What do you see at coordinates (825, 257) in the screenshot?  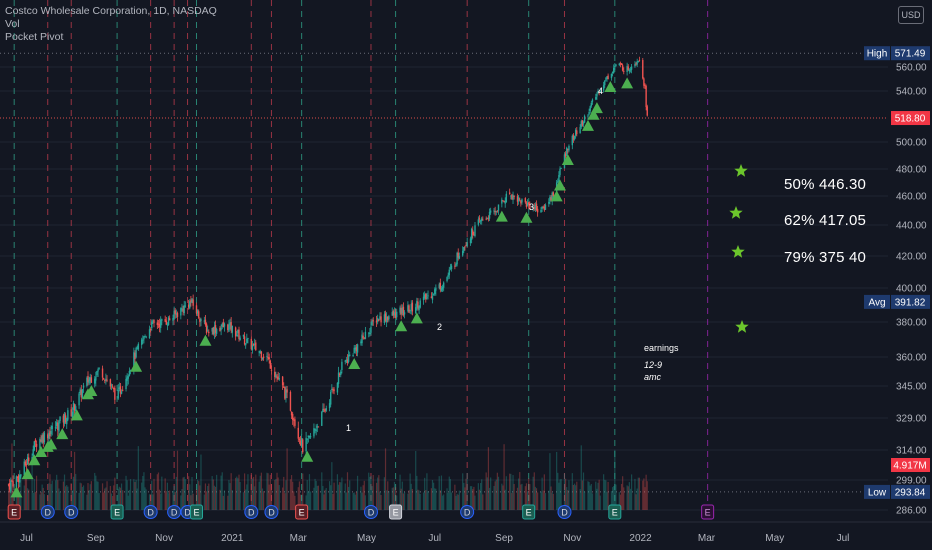 I see `fib-79-label: 79% 375 40` at bounding box center [825, 257].